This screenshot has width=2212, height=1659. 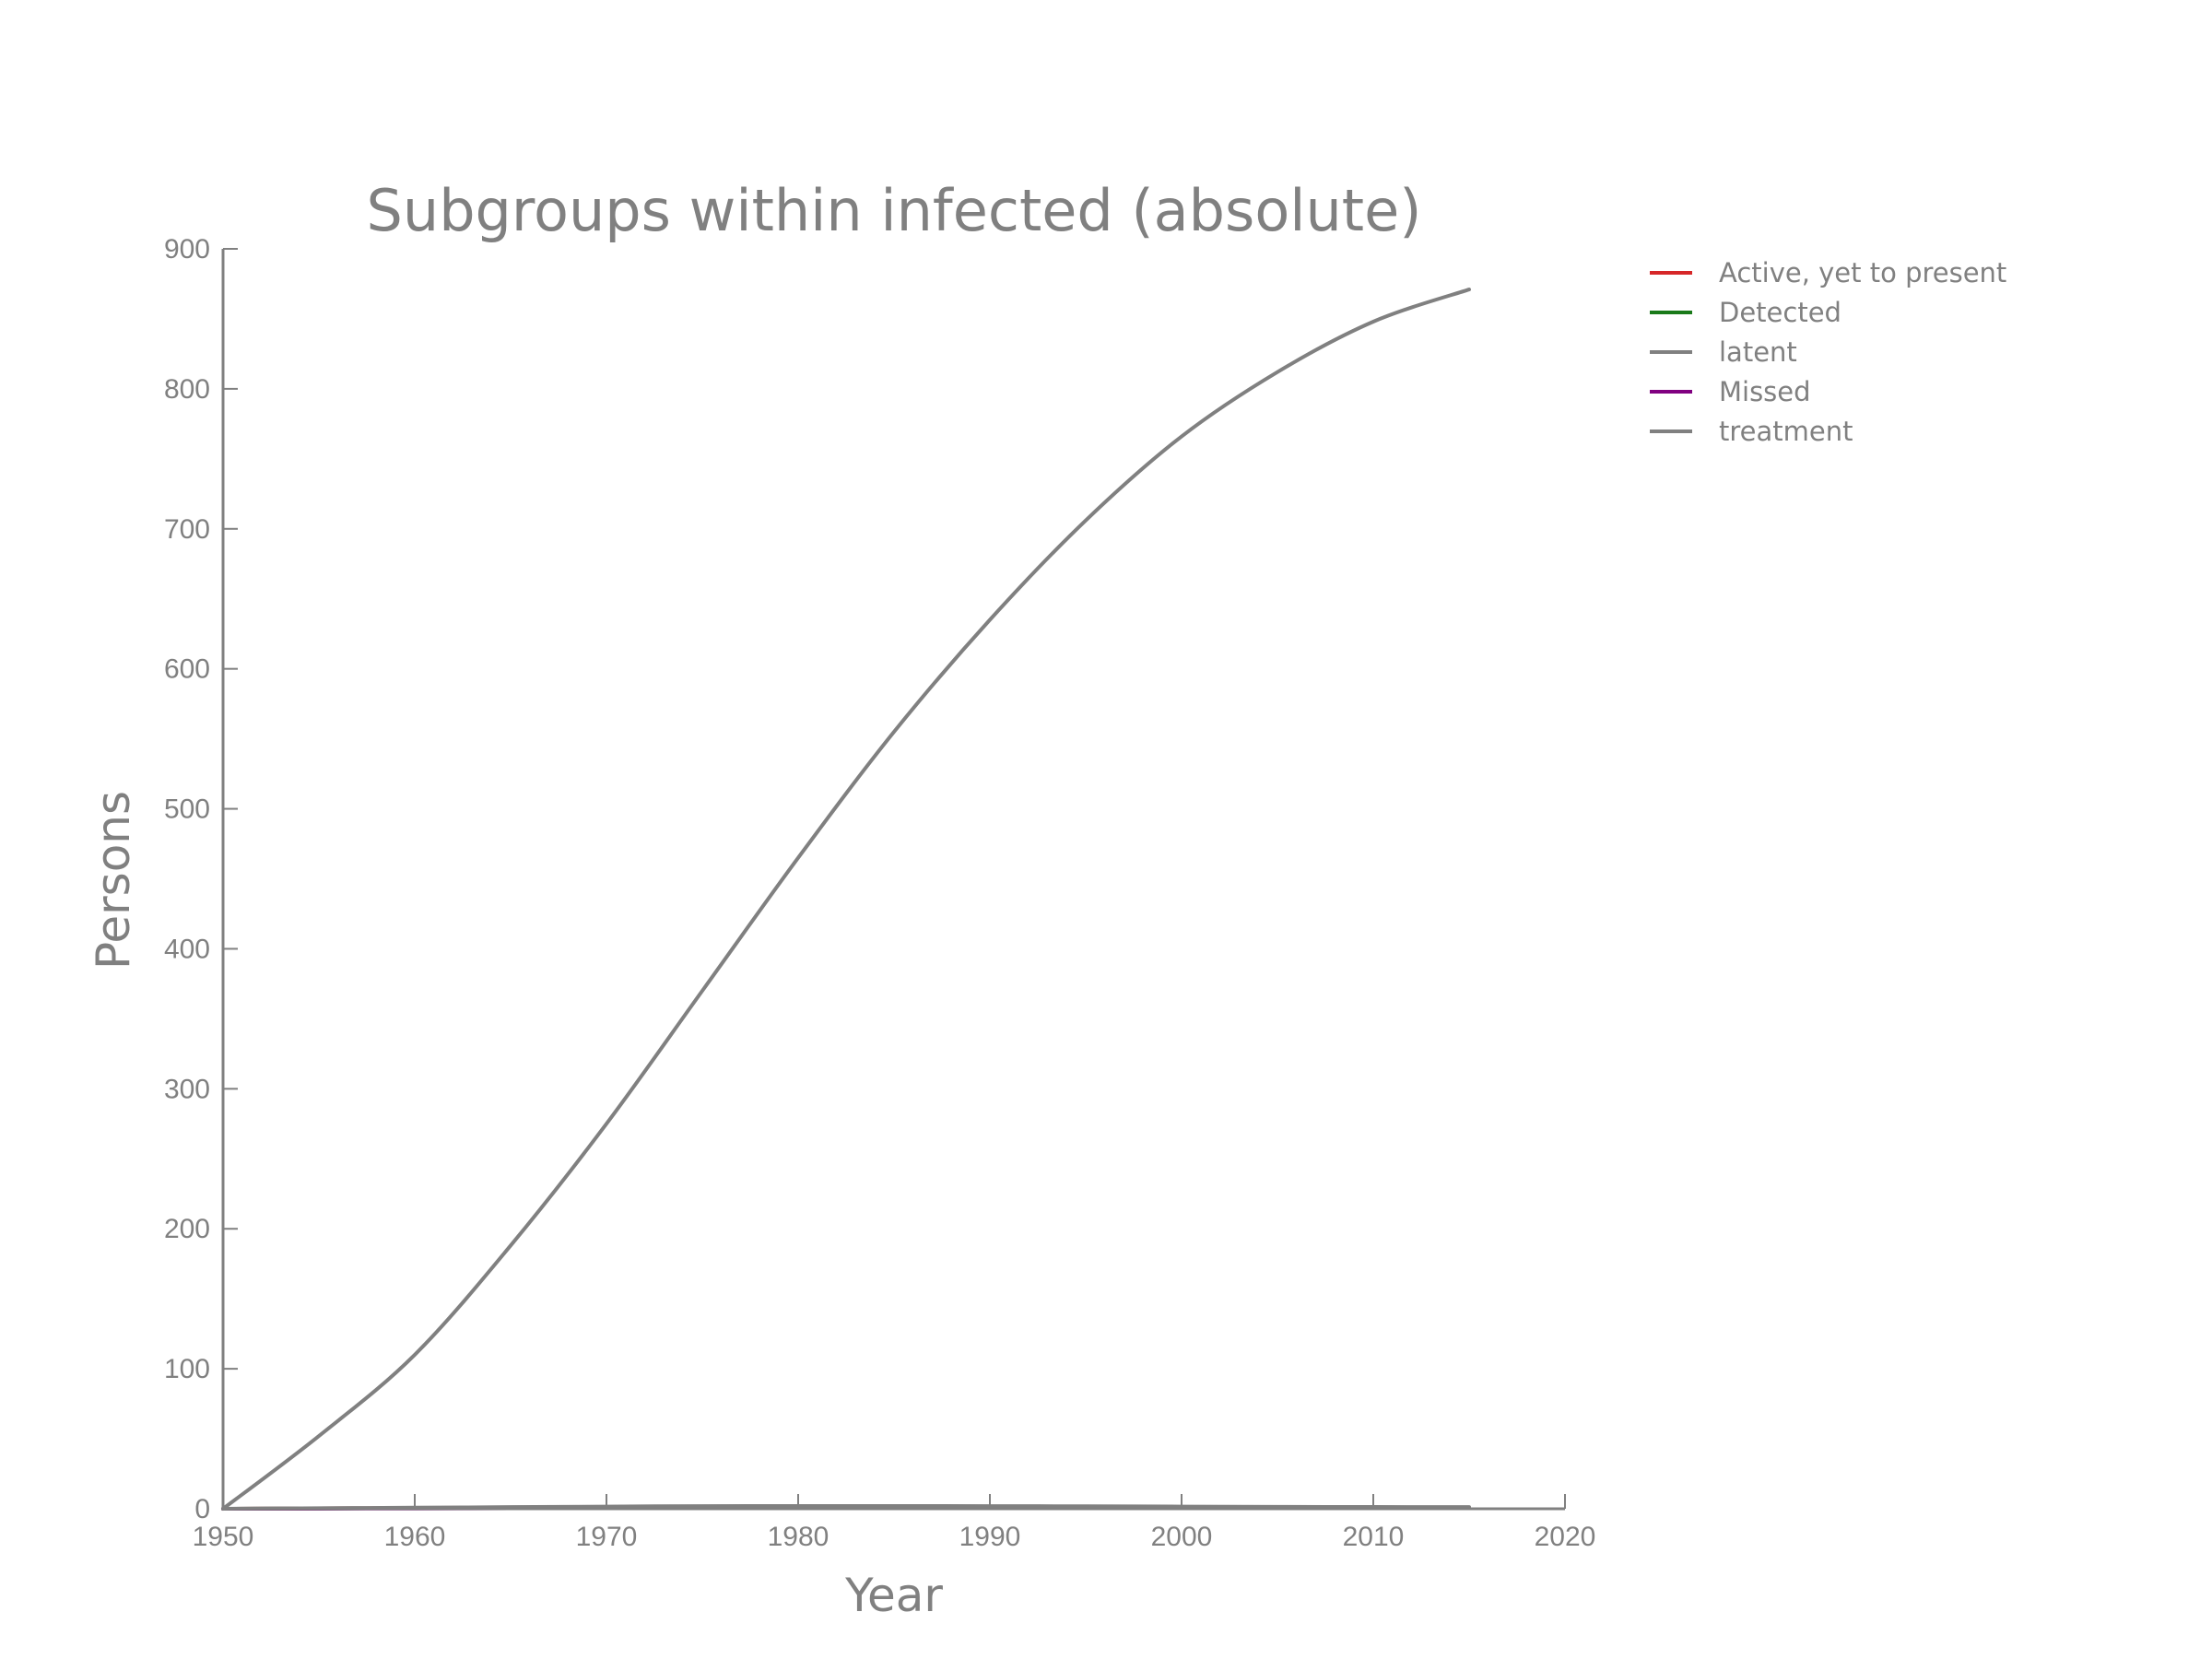 I want to click on legend-item-latent: latent, so click(x=1723, y=352).